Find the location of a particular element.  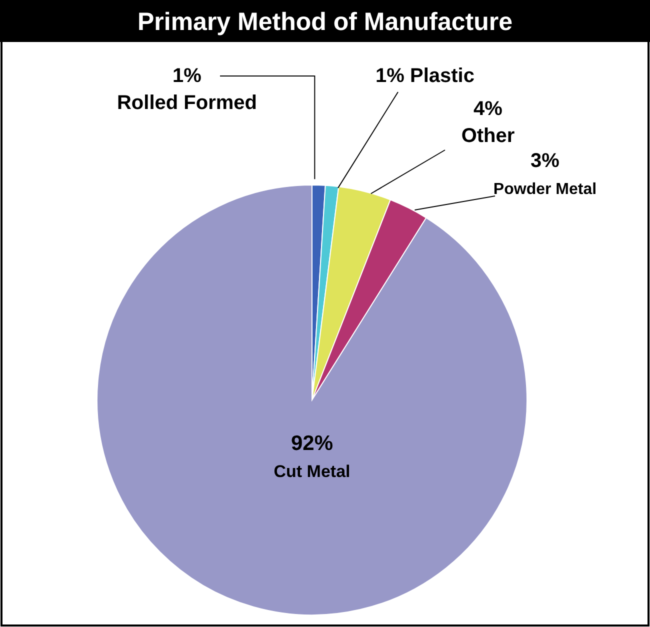

slice-label: Cut Metal is located at coordinates (312, 471).